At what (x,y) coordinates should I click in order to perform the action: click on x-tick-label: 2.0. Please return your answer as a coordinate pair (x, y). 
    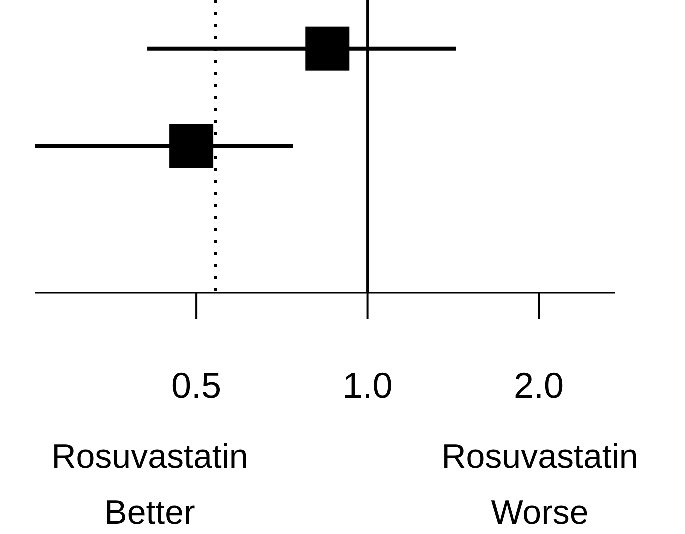
    Looking at the image, I should click on (539, 385).